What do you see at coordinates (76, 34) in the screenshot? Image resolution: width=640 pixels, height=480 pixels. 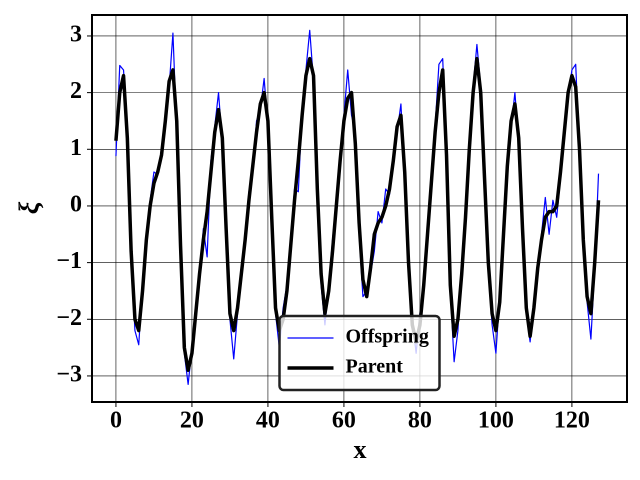 I see `y-tick-label: 3` at bounding box center [76, 34].